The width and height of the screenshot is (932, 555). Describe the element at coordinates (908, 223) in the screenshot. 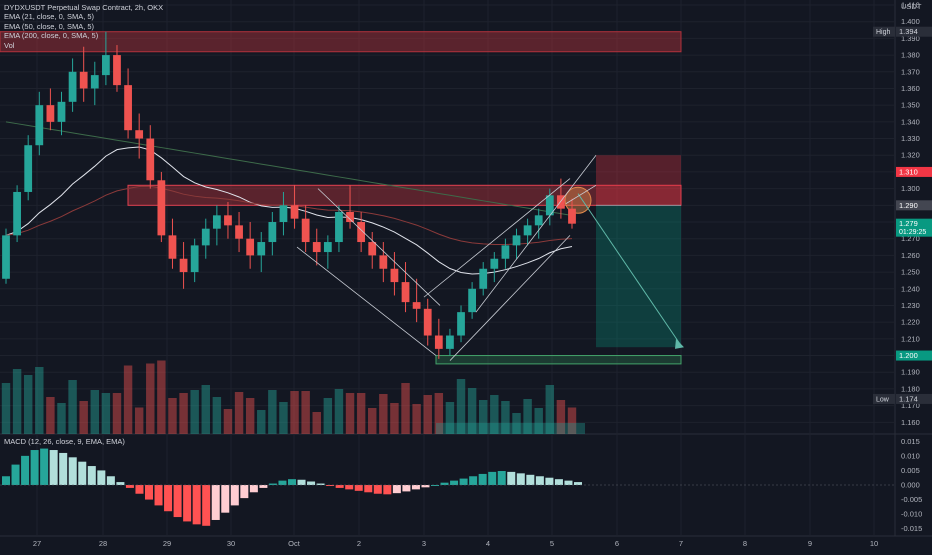

I see `price-label-value: 1.279` at that location.